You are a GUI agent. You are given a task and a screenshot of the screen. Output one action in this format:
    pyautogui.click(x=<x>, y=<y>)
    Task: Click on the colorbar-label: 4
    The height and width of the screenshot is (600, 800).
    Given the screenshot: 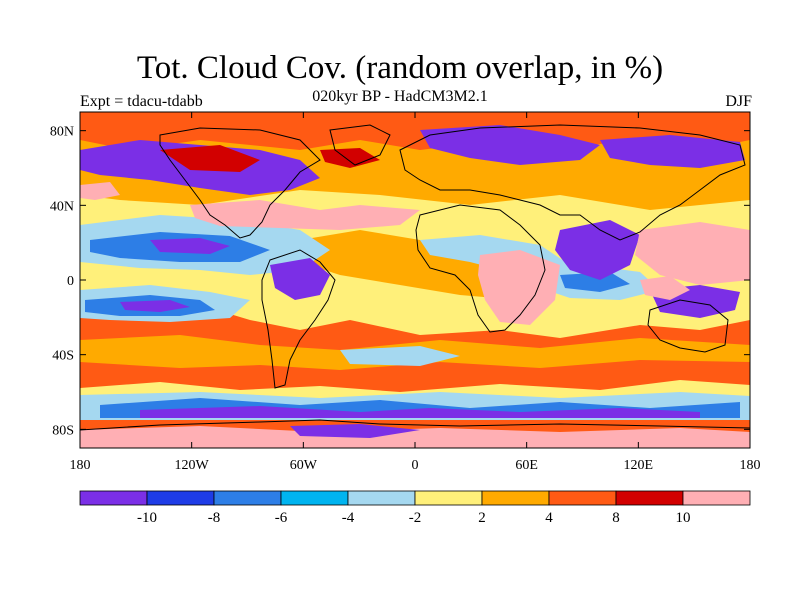 What is the action you would take?
    pyautogui.click(x=549, y=518)
    